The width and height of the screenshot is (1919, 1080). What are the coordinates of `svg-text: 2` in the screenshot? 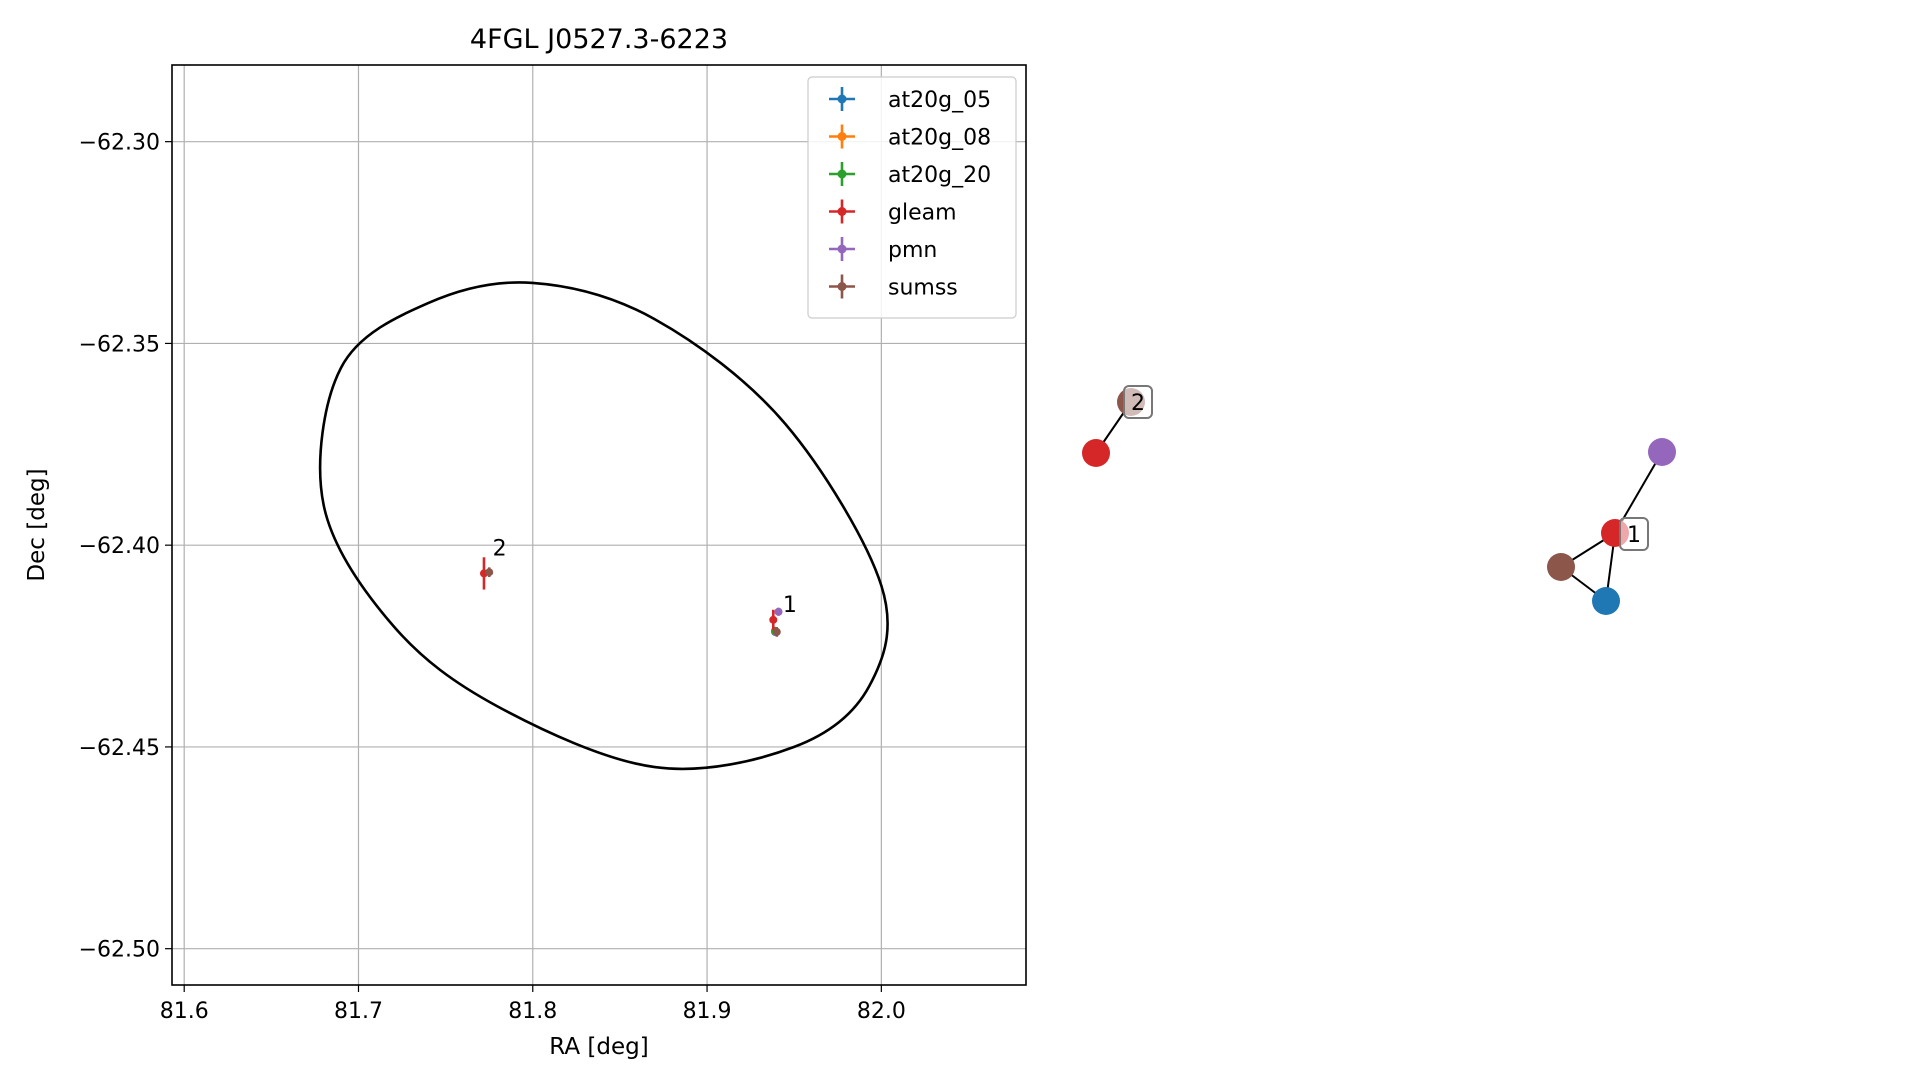 It's located at (1138, 403).